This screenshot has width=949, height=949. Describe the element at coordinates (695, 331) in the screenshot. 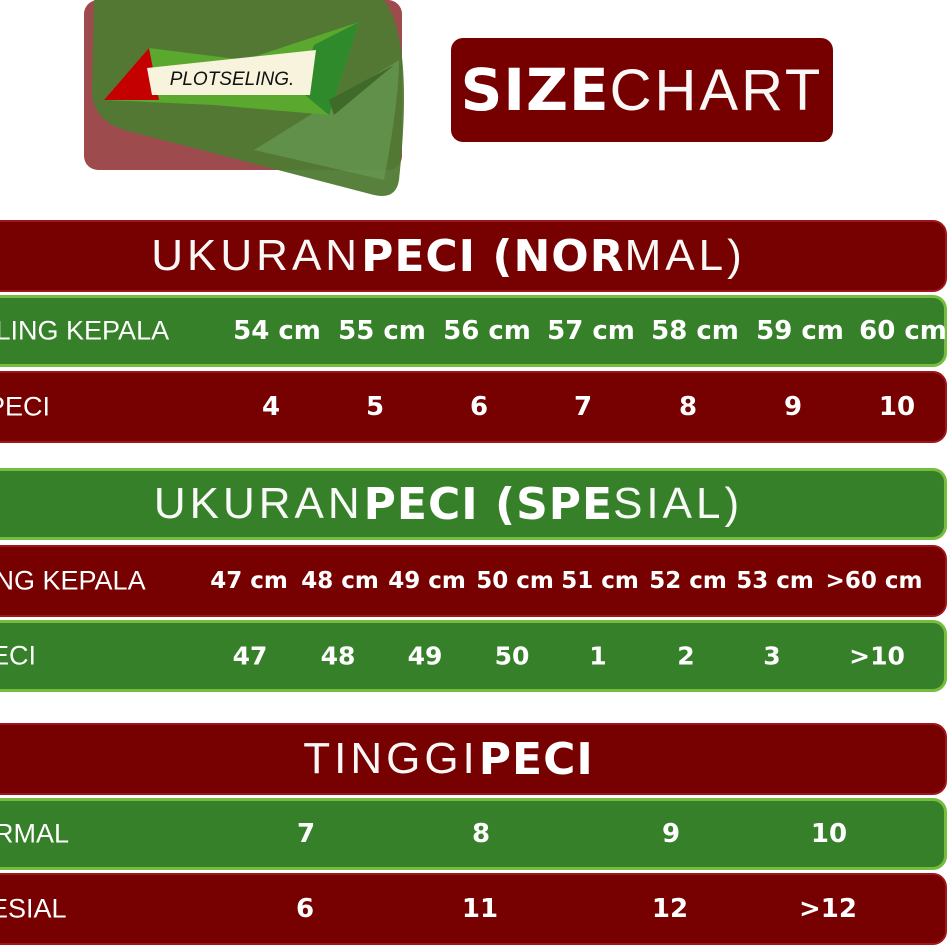

I see `table-cell: 58 cm` at that location.